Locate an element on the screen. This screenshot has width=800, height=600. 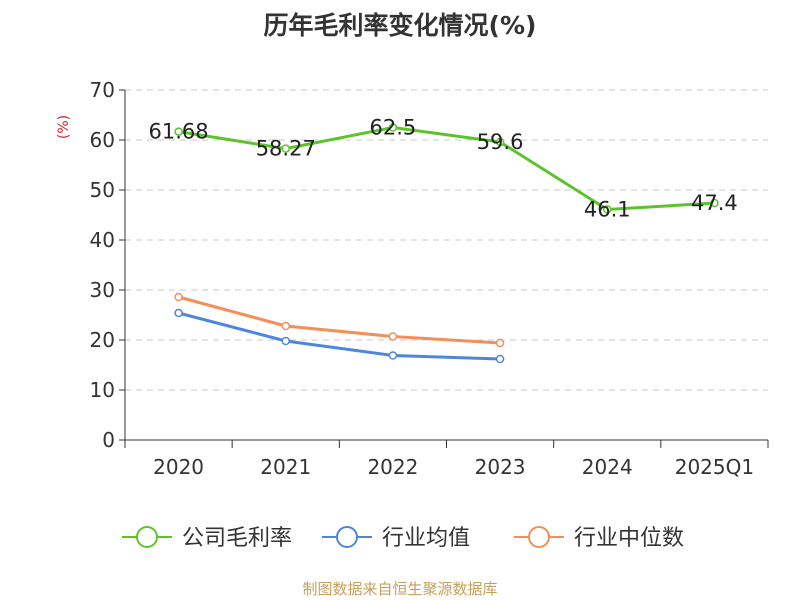
data-label: 59.6 is located at coordinates (500, 142).